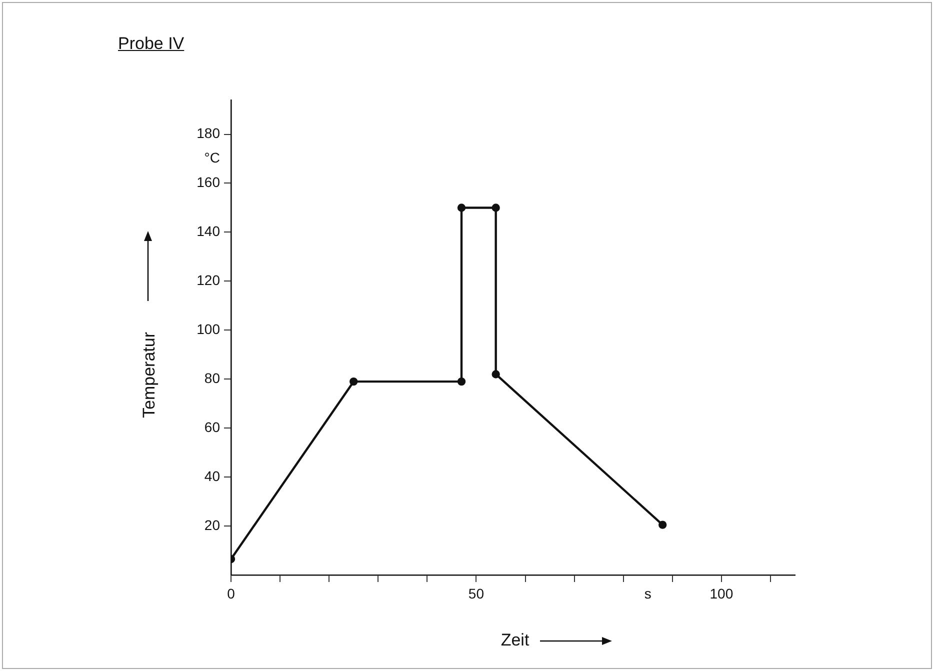  I want to click on y-axis-title: Temperatur, so click(149, 375).